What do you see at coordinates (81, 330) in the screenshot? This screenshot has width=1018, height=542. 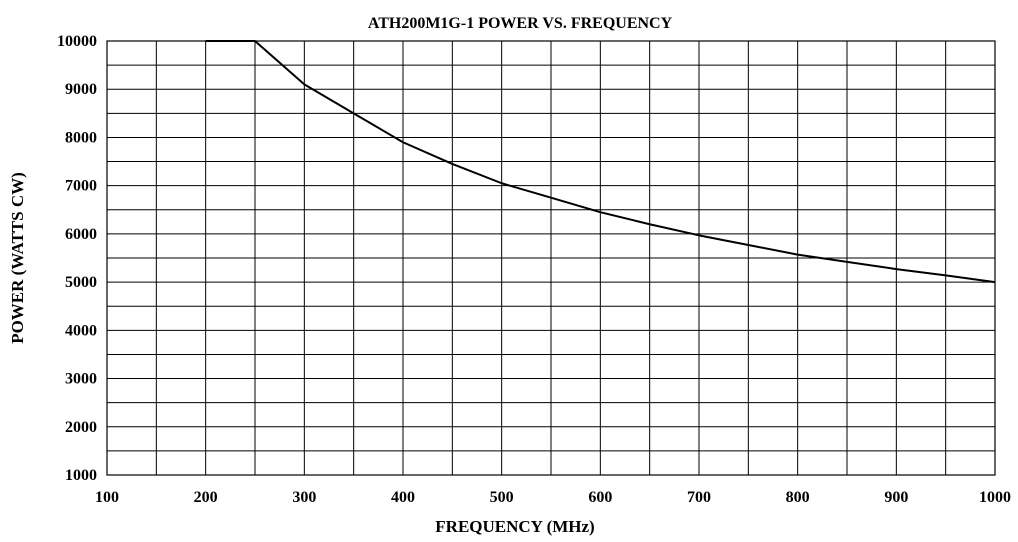 I see `y-tick-label: 4000` at bounding box center [81, 330].